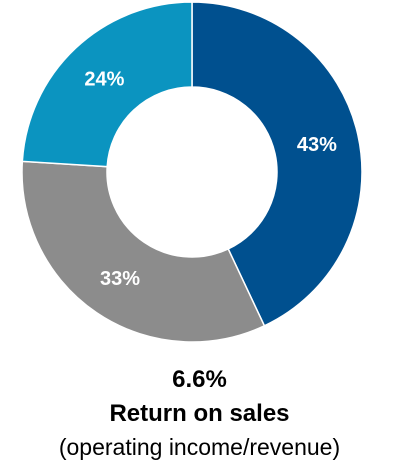 This screenshot has width=399, height=474. What do you see at coordinates (199, 379) in the screenshot?
I see `return-on-sales-value: 6.6%` at bounding box center [199, 379].